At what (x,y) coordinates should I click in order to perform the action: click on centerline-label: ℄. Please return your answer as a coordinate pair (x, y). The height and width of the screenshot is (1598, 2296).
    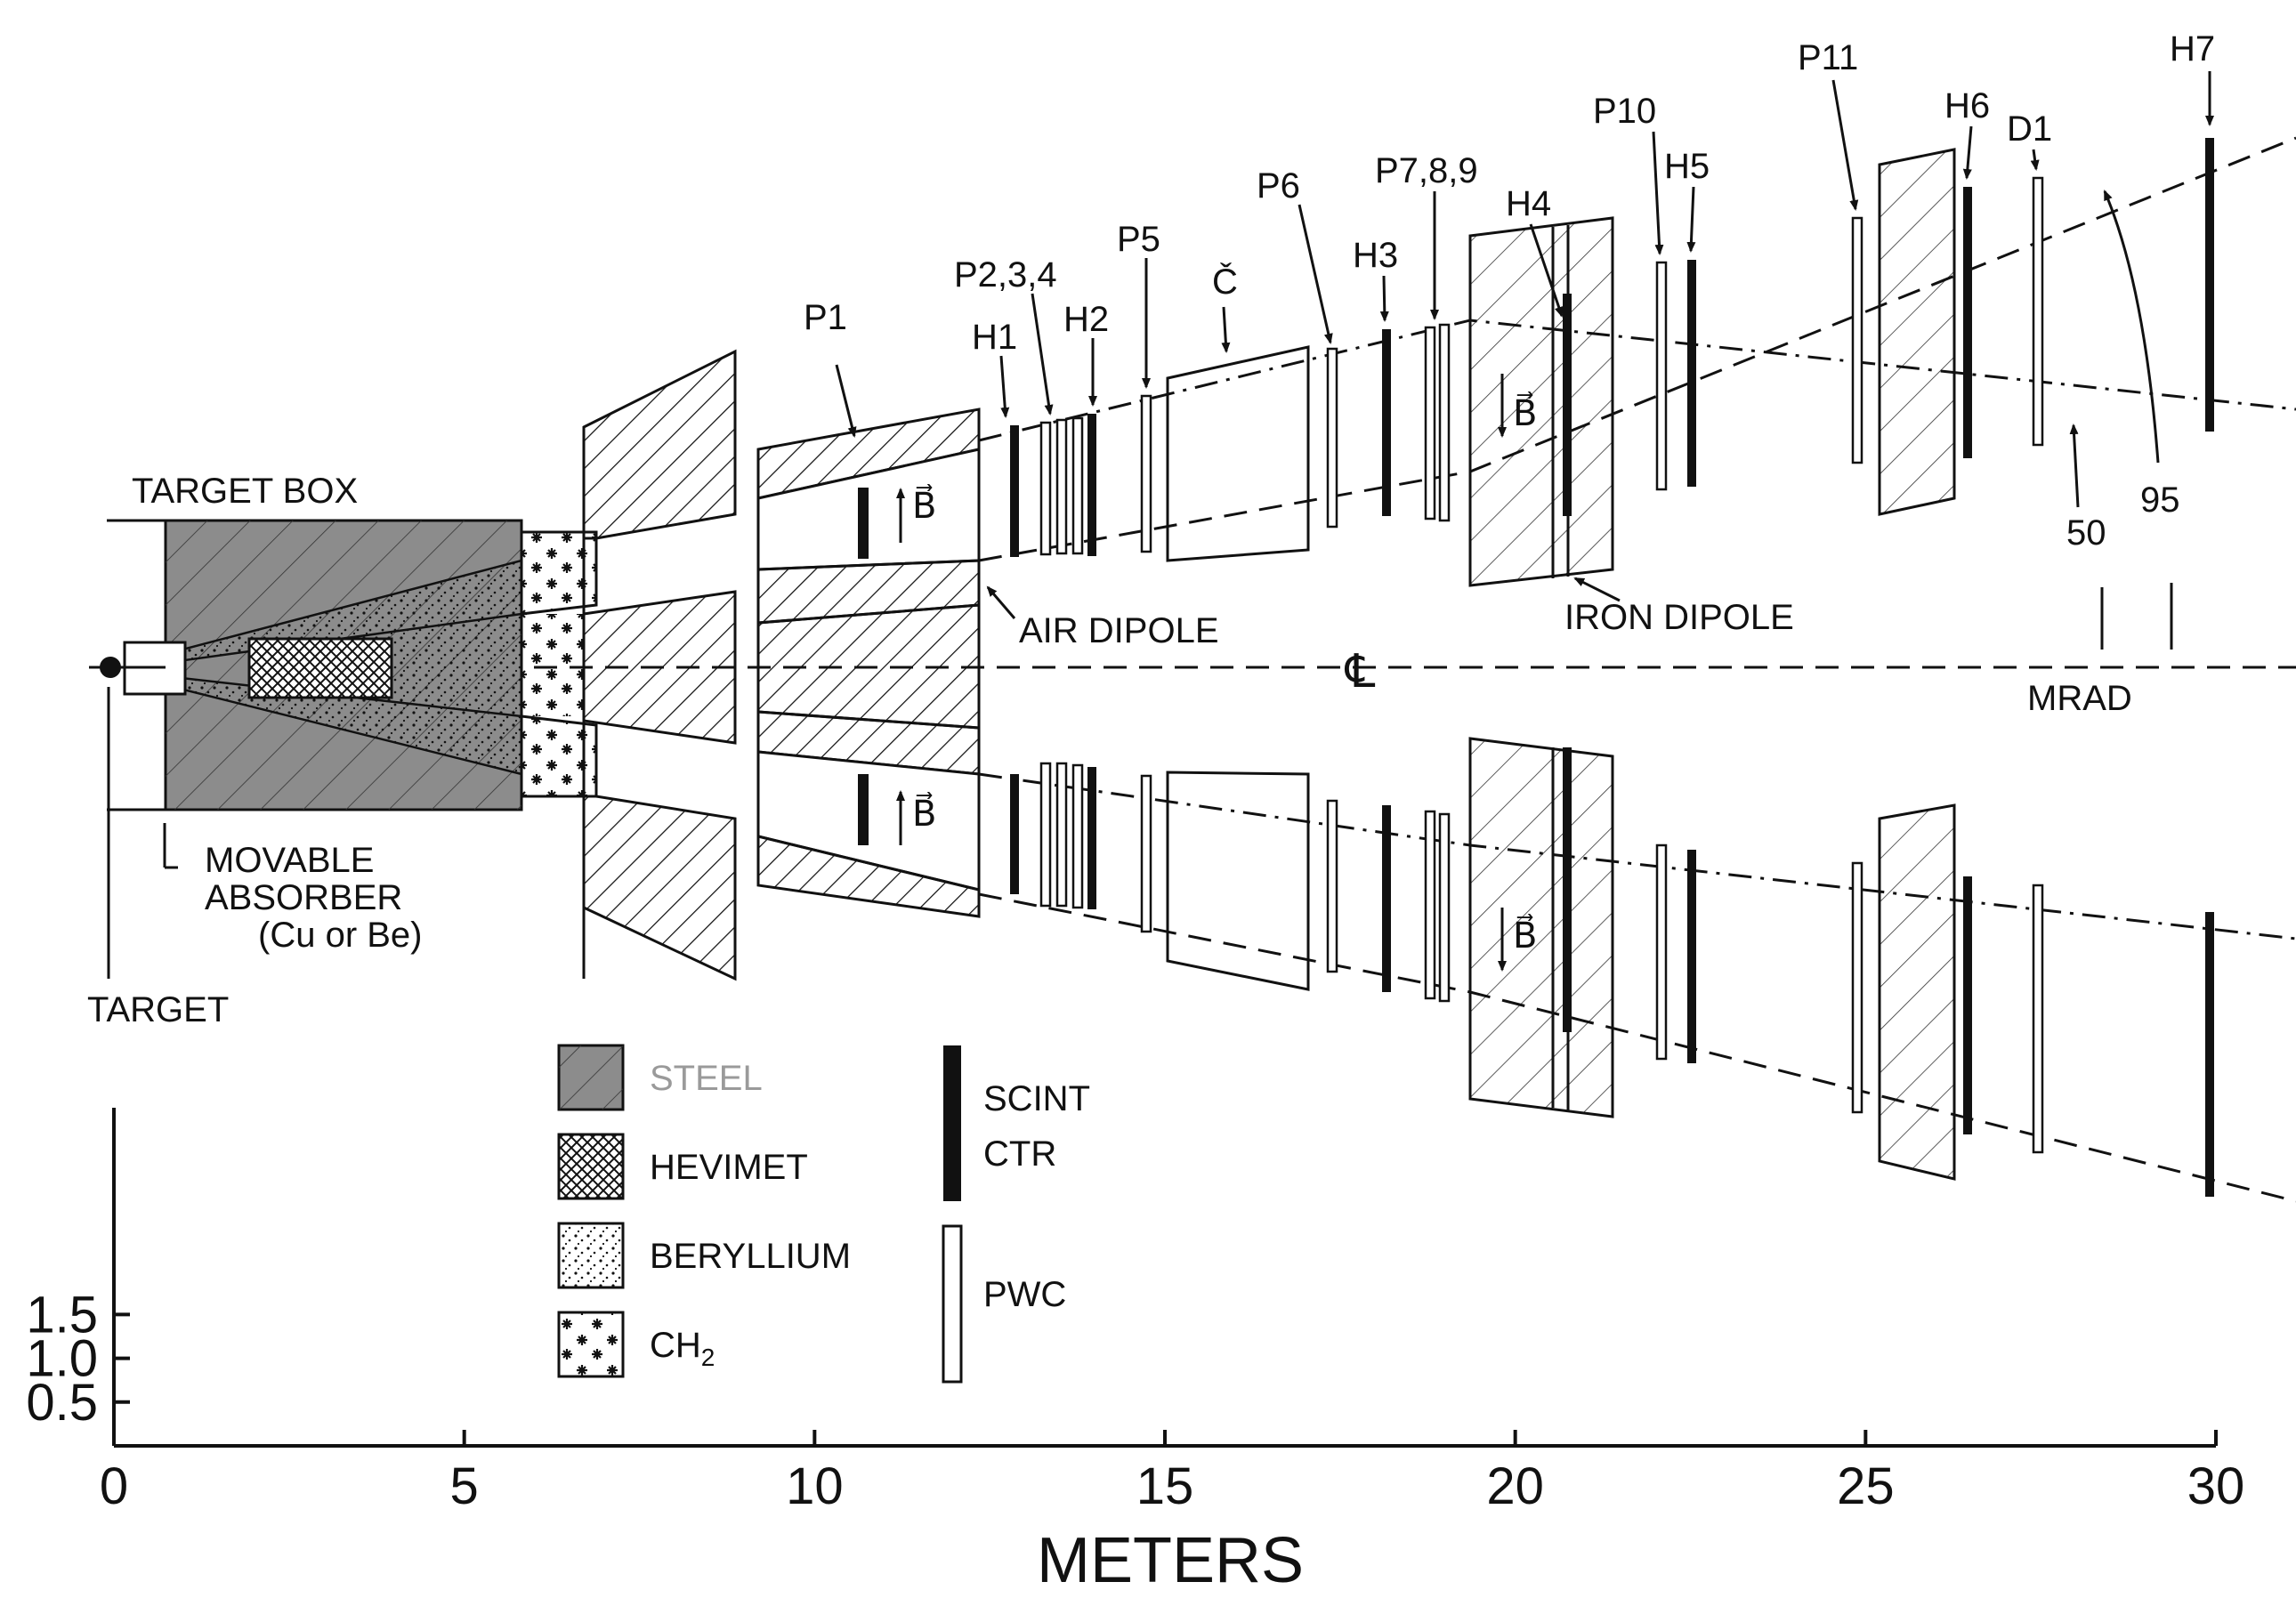
    Looking at the image, I should click on (1360, 672).